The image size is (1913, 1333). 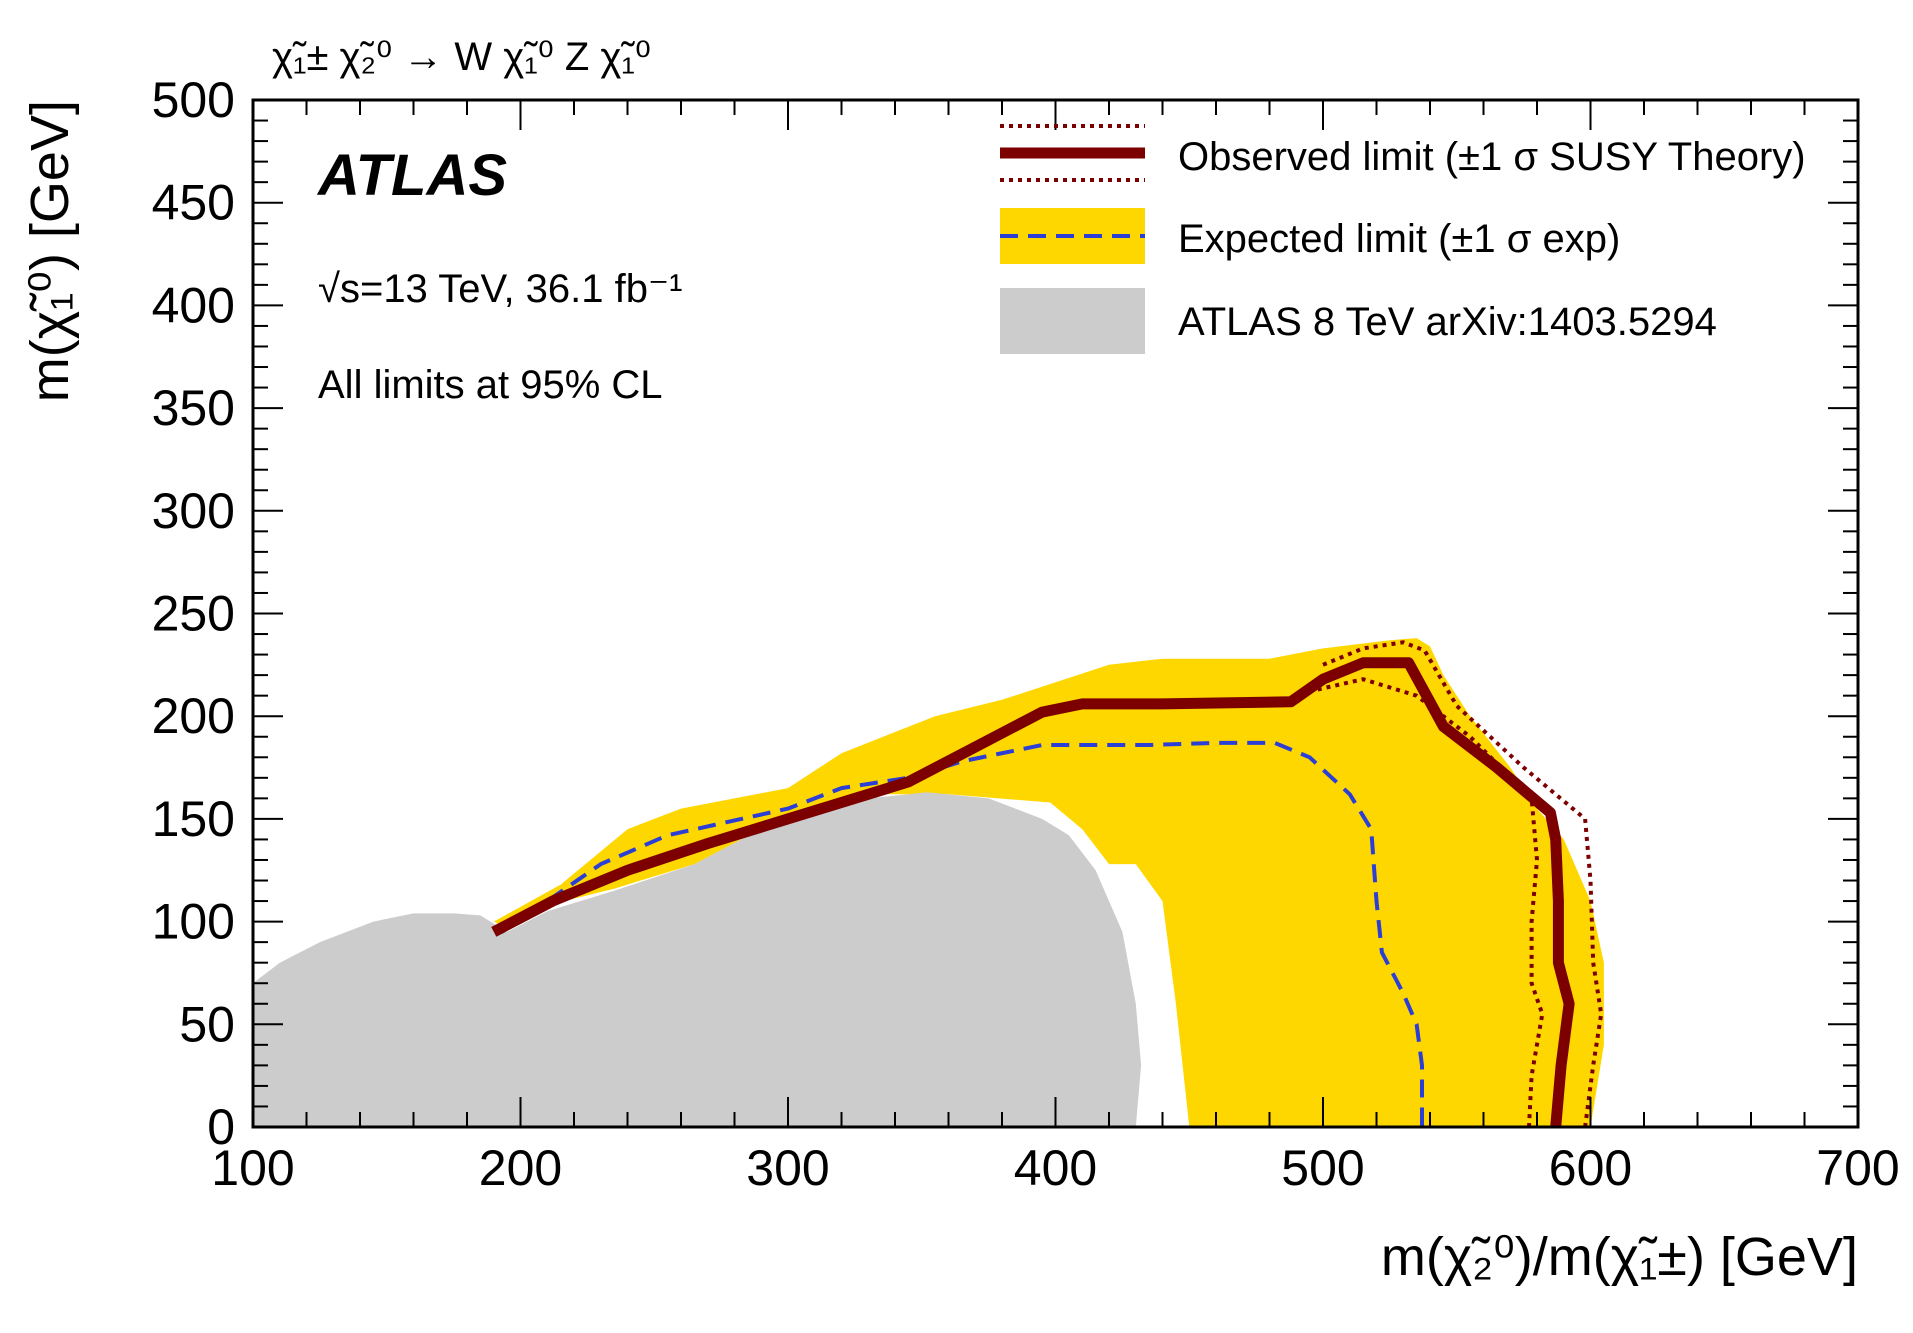 What do you see at coordinates (520, 1168) in the screenshot?
I see `x-tick-label: 200` at bounding box center [520, 1168].